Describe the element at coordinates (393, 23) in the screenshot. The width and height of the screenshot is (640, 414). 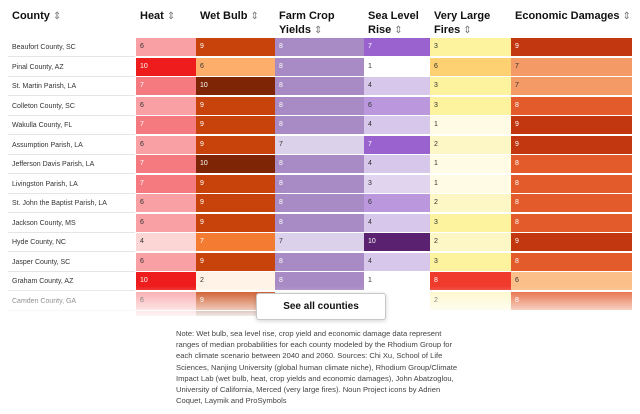
I see `column-header-label: Sea Level Rise` at that location.